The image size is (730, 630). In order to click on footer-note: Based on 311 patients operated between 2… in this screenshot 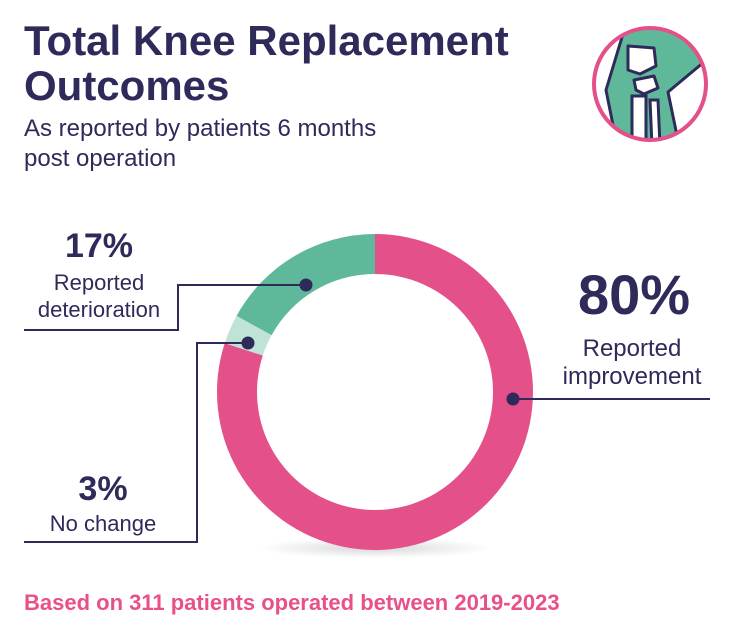, I will do `click(292, 602)`.